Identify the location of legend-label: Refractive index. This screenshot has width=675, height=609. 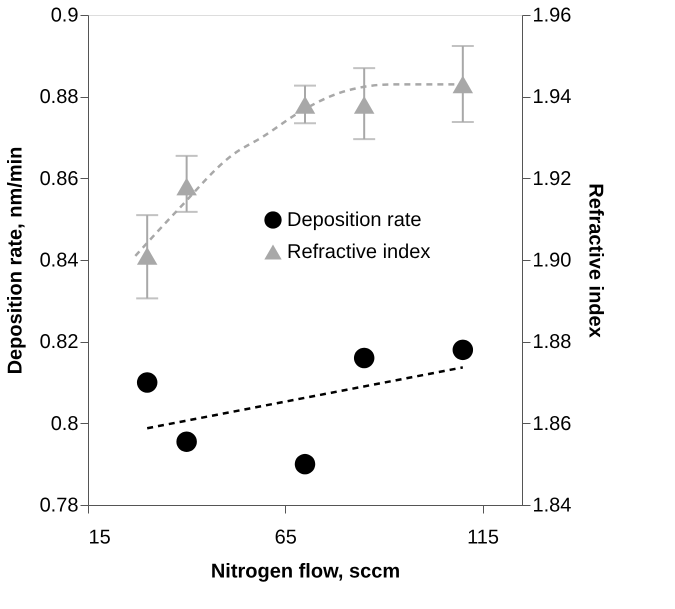
(358, 252).